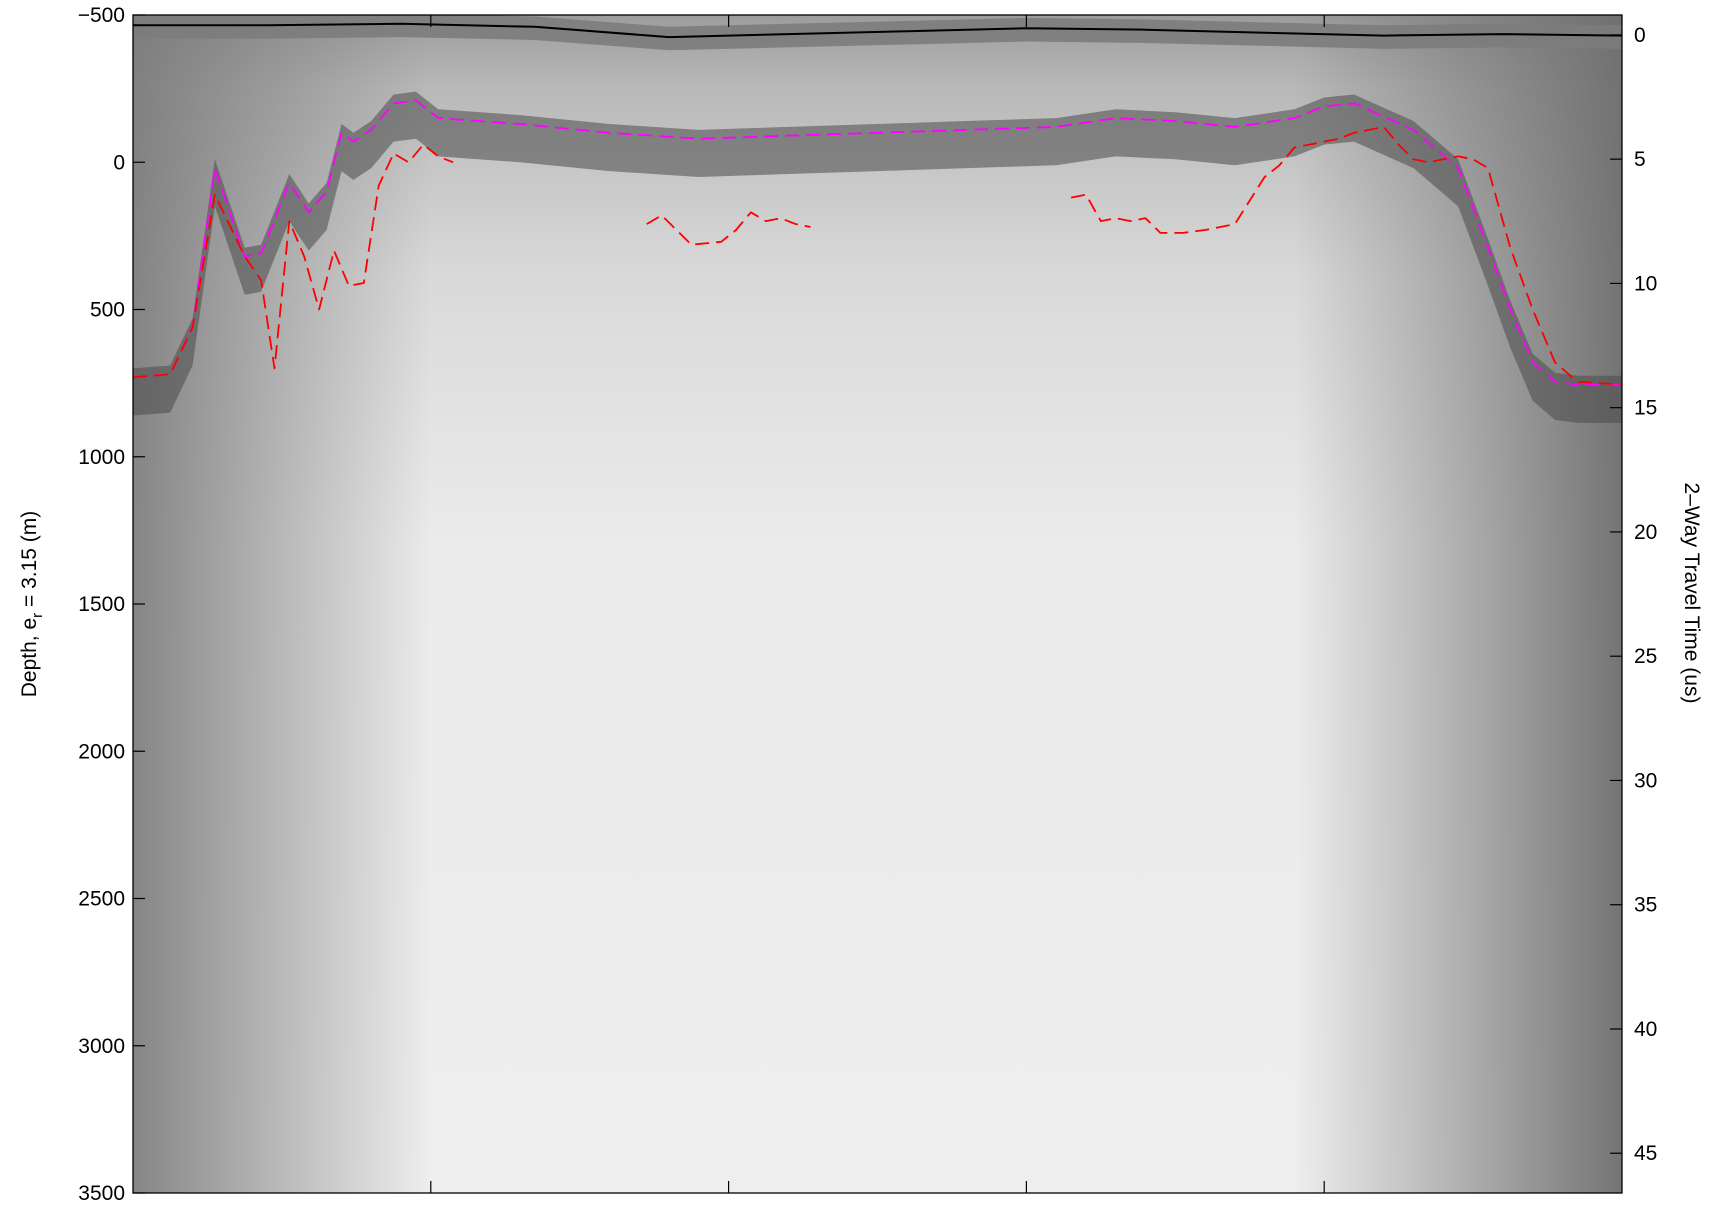  I want to click on right-tick-label: 40, so click(1645, 1029).